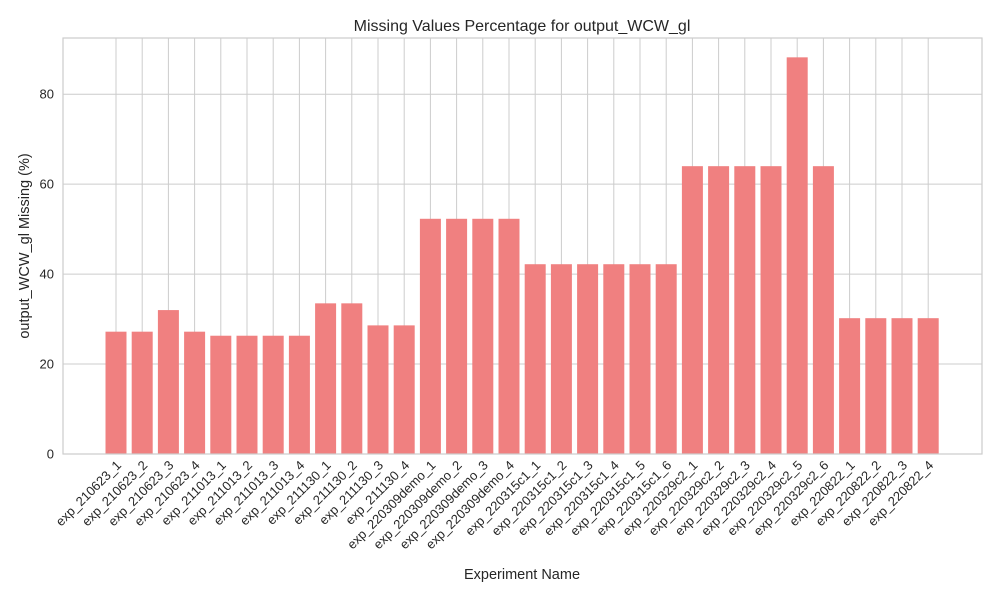 The image size is (1000, 600). Describe the element at coordinates (25, 245) in the screenshot. I see `y-axis-title: output_WCW_gl Missing (%)` at that location.